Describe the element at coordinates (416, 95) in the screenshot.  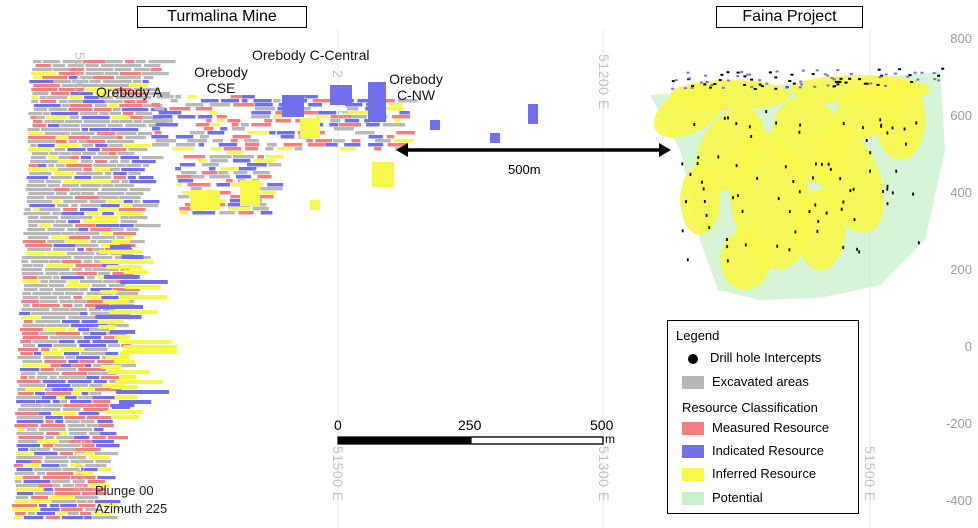
I see `orebody-c-nw-line2: C-NW` at that location.